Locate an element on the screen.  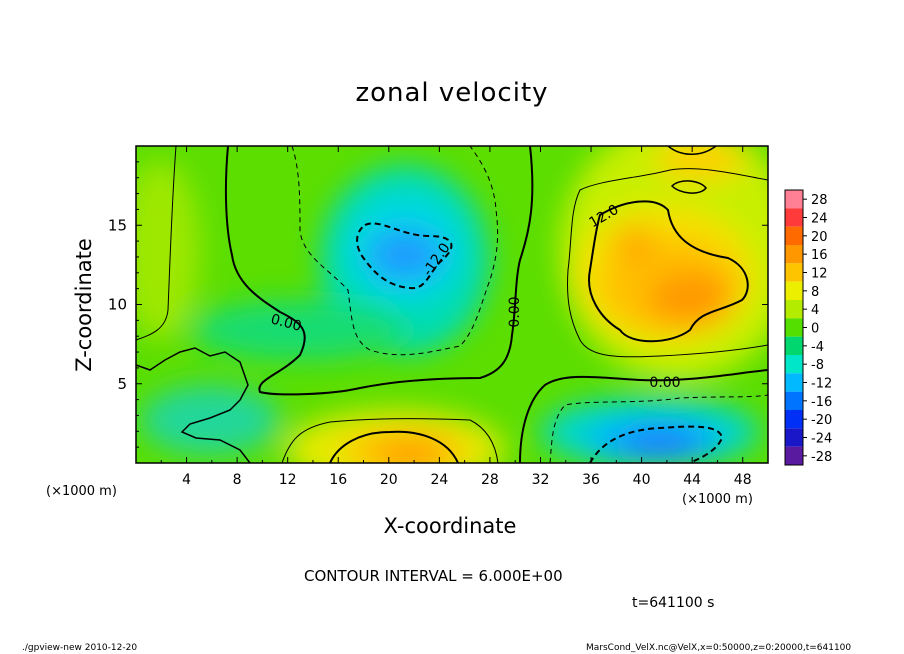
colorbar-label: -4 is located at coordinates (817, 347).